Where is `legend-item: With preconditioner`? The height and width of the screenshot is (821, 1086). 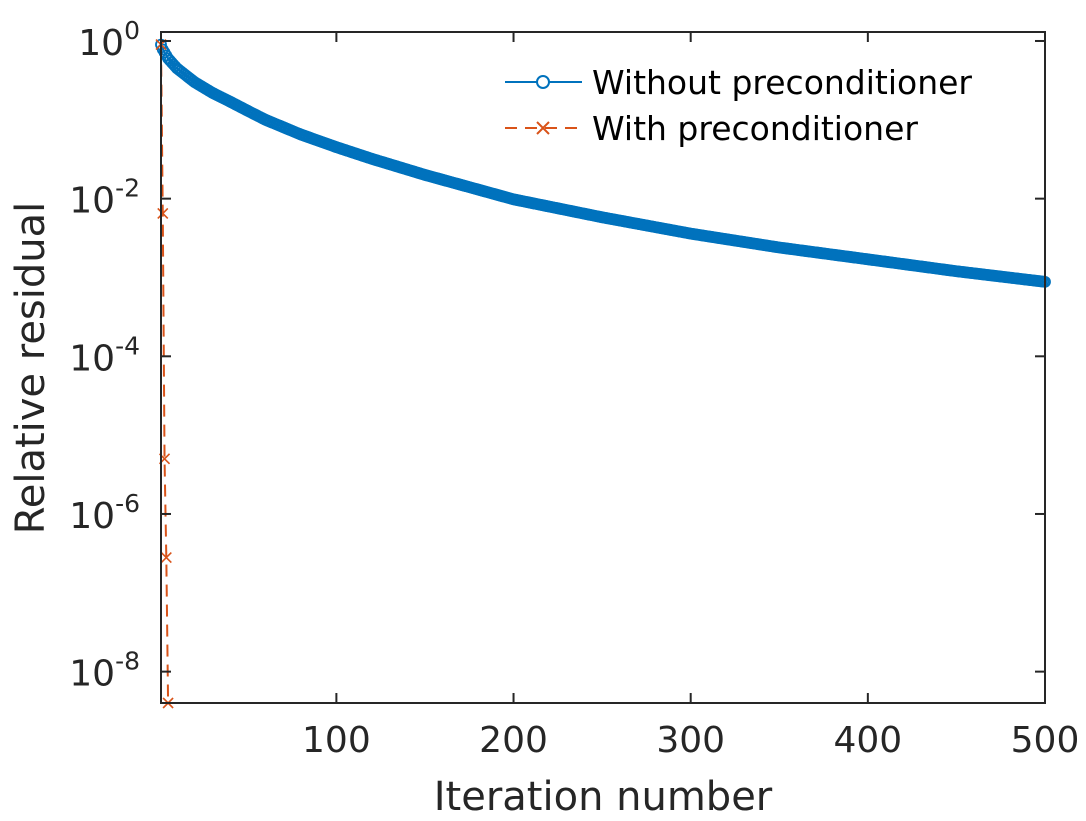 legend-item: With preconditioner is located at coordinates (711, 128).